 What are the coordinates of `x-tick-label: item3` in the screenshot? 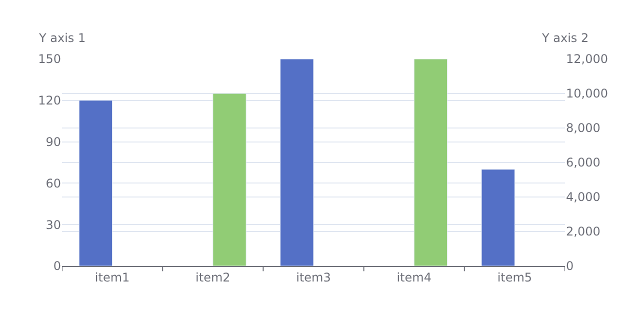 It's located at (313, 277).